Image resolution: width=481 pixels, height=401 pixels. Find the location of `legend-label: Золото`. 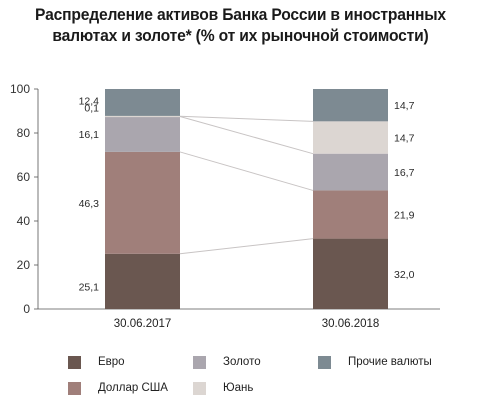

legend-label: Золото is located at coordinates (242, 362).